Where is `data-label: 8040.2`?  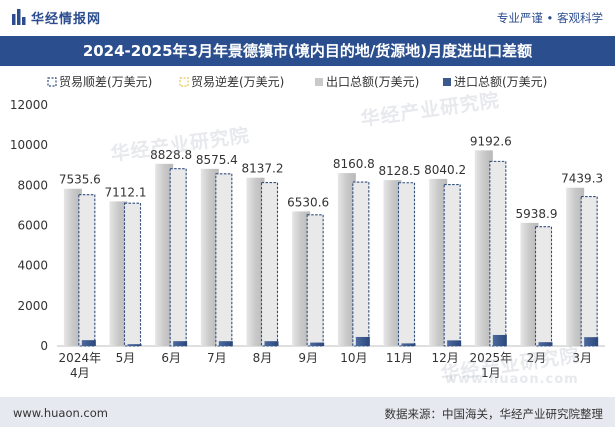 data-label: 8040.2 is located at coordinates (445, 170).